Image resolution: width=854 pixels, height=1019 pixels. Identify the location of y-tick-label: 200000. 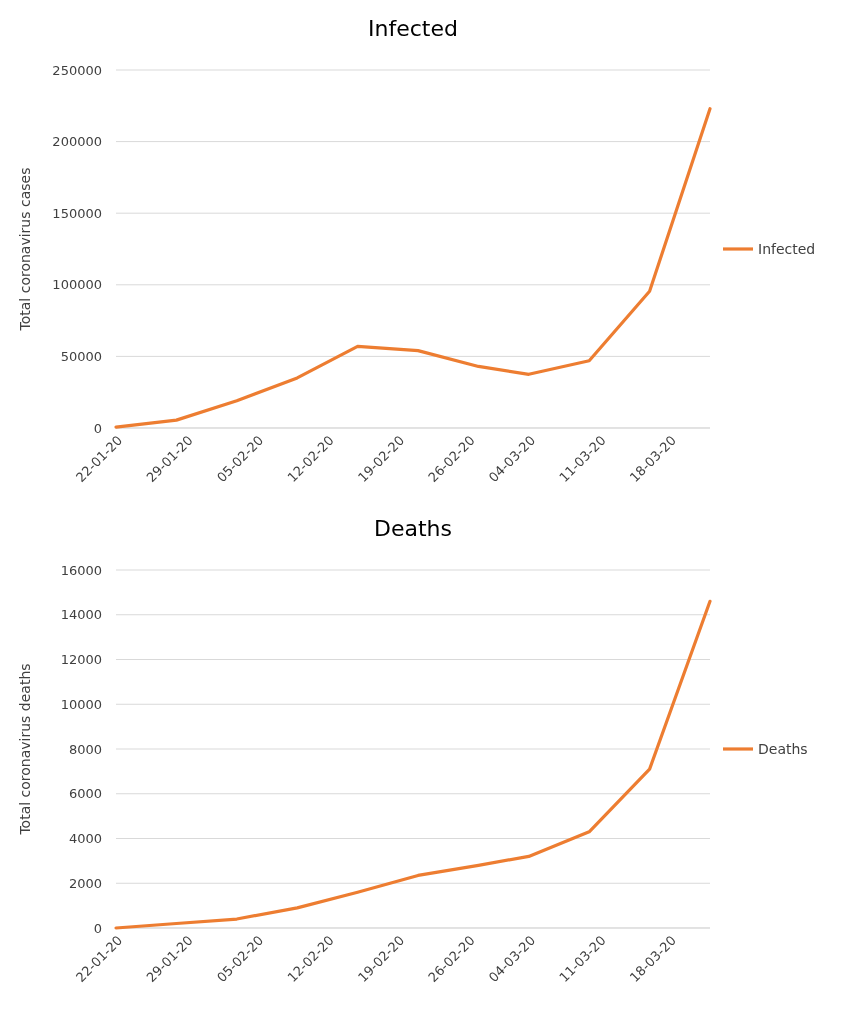
(77, 142).